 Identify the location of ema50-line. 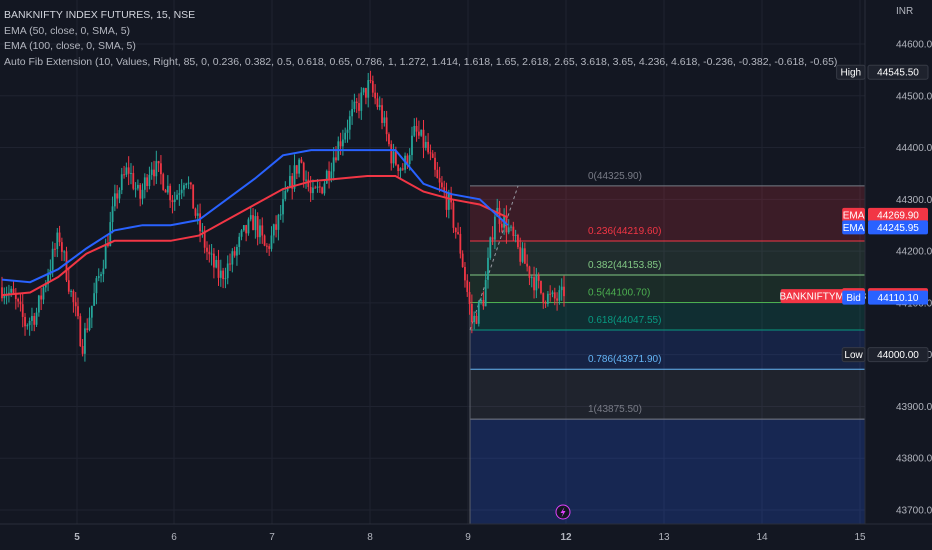
(255, 216).